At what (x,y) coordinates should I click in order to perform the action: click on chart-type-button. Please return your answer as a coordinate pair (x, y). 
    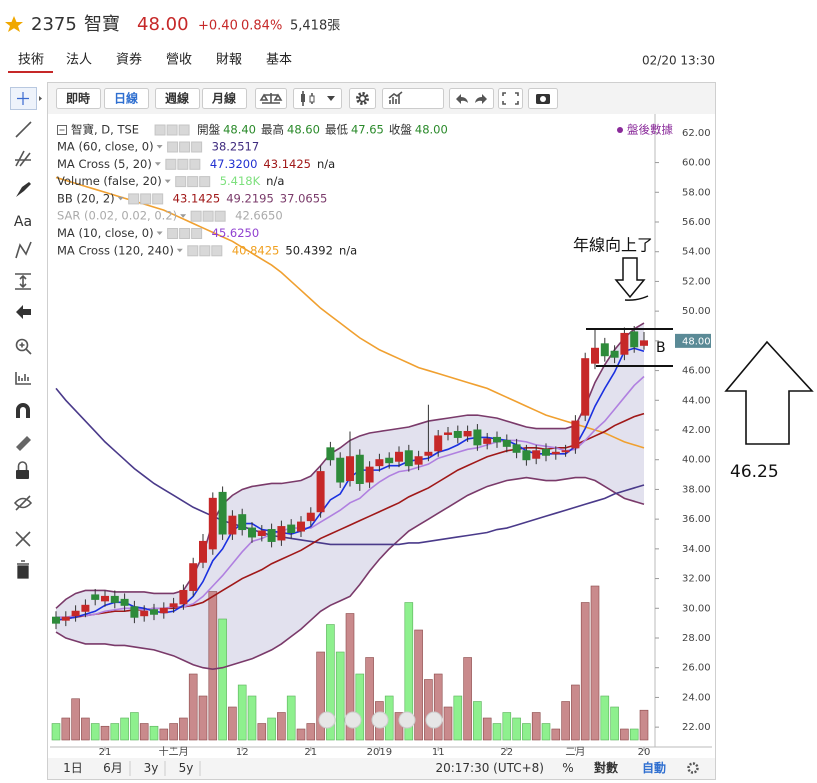
    Looking at the image, I should click on (317, 98).